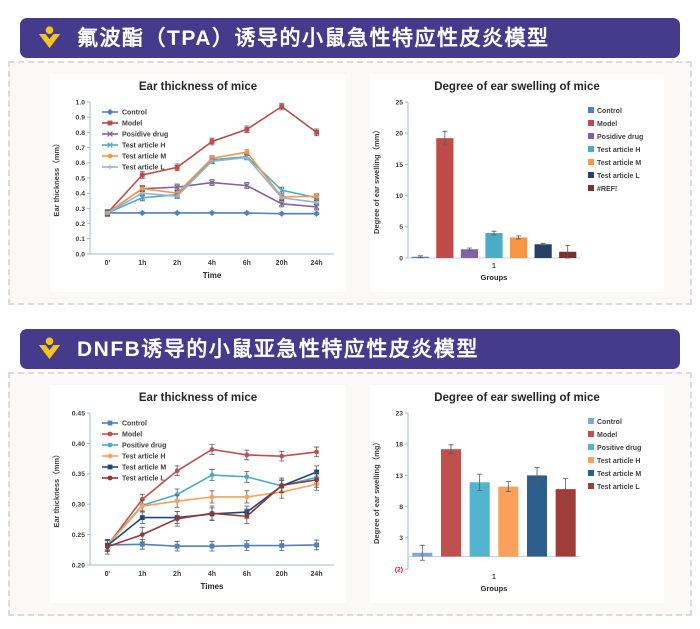 The height and width of the screenshot is (629, 700). What do you see at coordinates (78, 444) in the screenshot?
I see `svg-text: 0.40` at bounding box center [78, 444].